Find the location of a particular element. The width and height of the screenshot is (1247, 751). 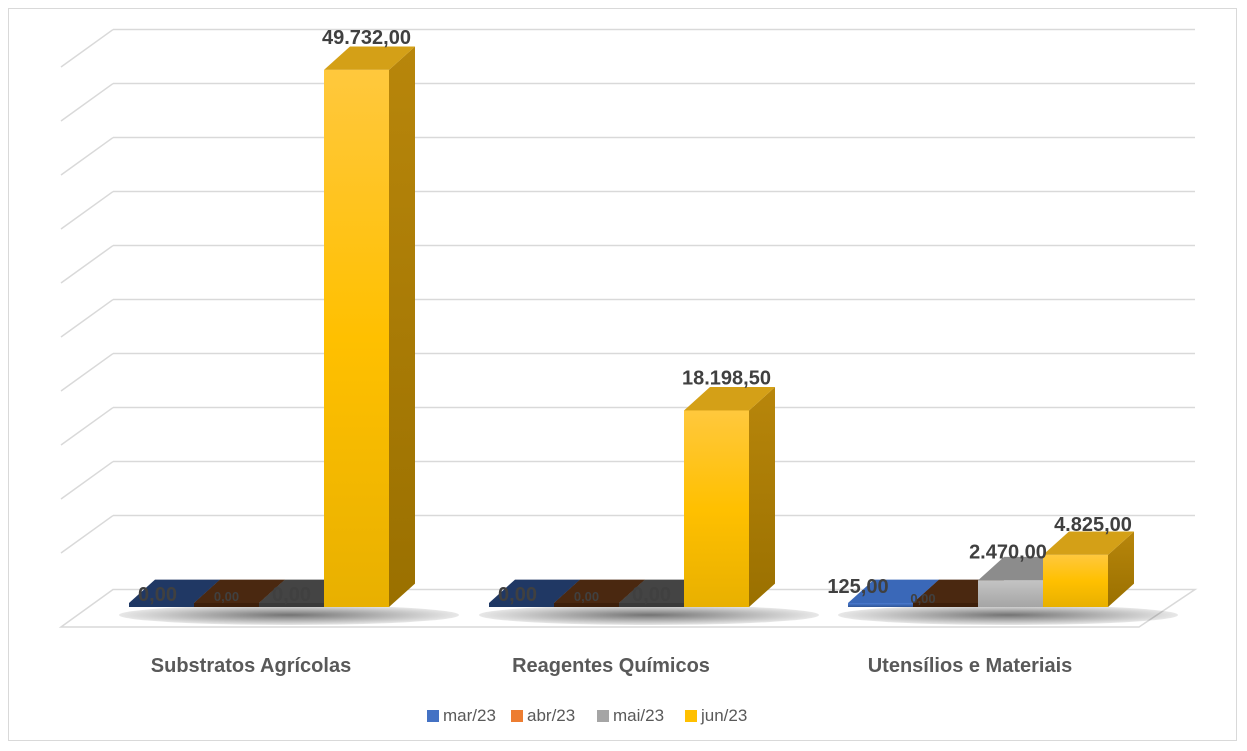

data-label: 18.198,50 is located at coordinates (726, 378).